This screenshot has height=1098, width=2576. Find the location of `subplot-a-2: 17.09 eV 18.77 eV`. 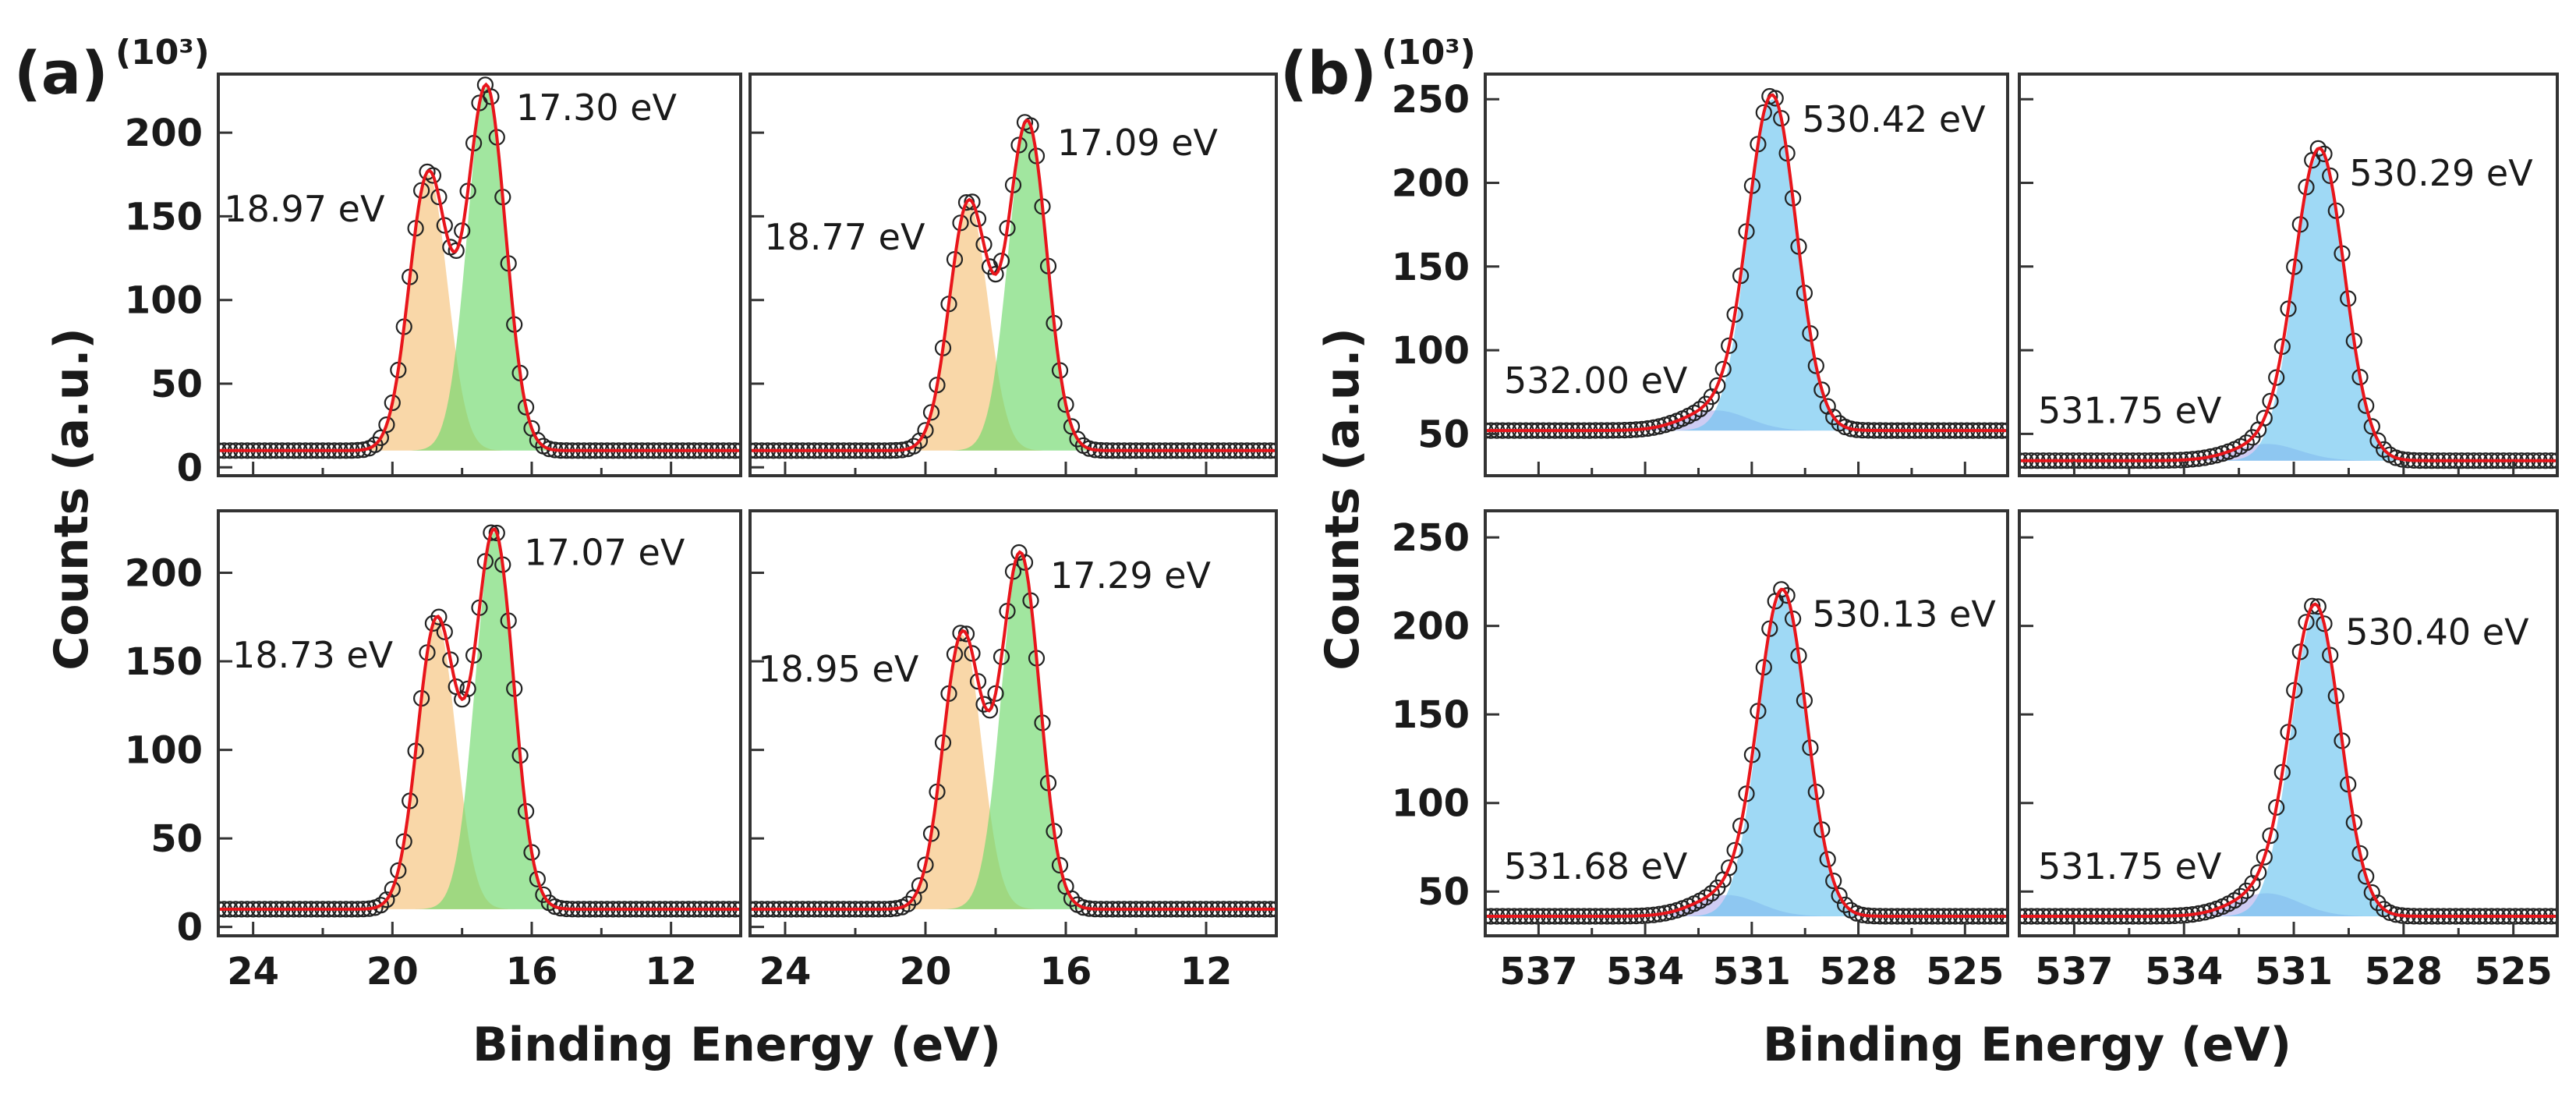

subplot-a-2: 17.09 eV 18.77 eV is located at coordinates (1013, 275).